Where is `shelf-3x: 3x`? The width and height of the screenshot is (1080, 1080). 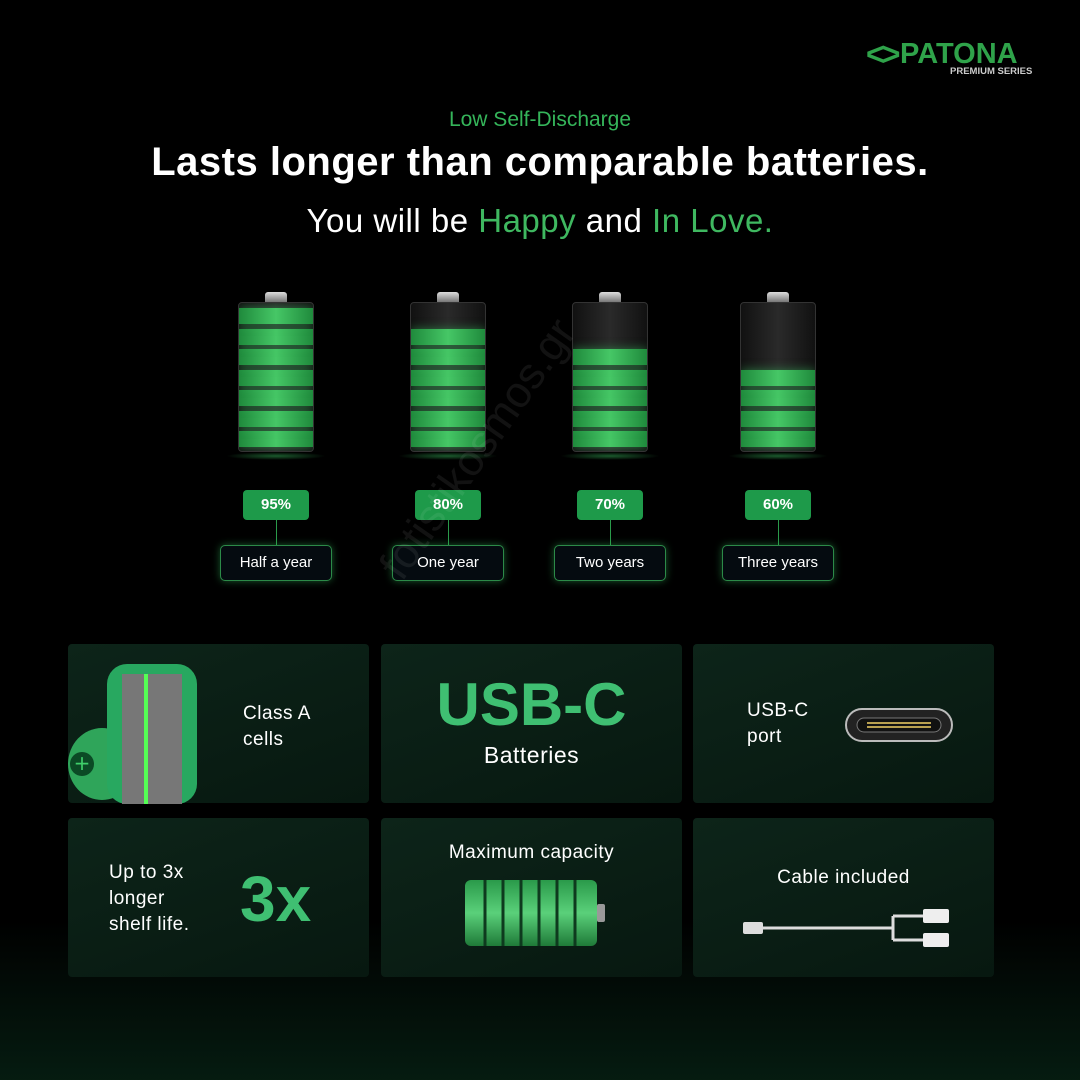
shelf-3x: 3x is located at coordinates (276, 899).